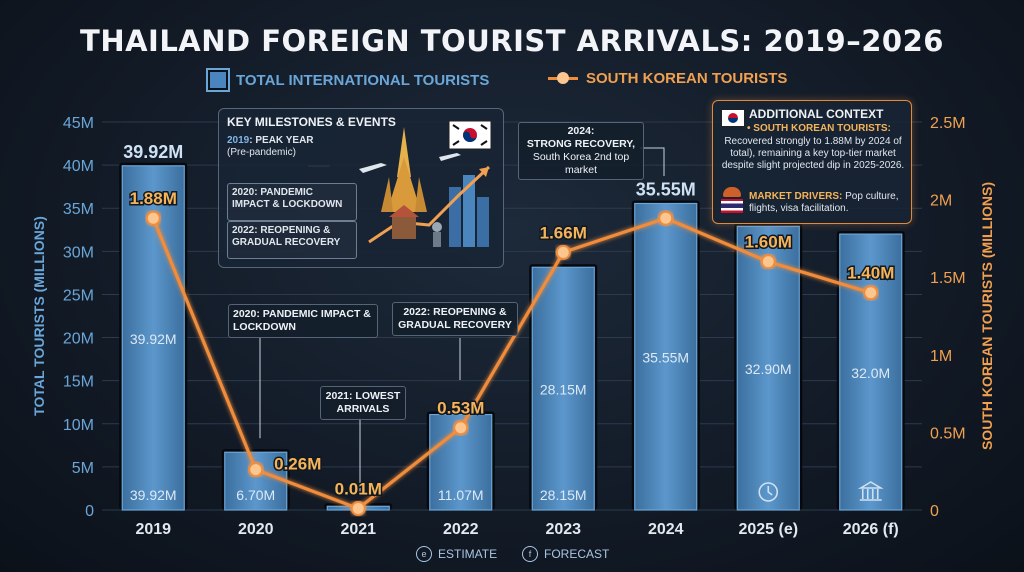 The image size is (1024, 572). I want to click on footer-forecast: f FORECAST, so click(565, 554).